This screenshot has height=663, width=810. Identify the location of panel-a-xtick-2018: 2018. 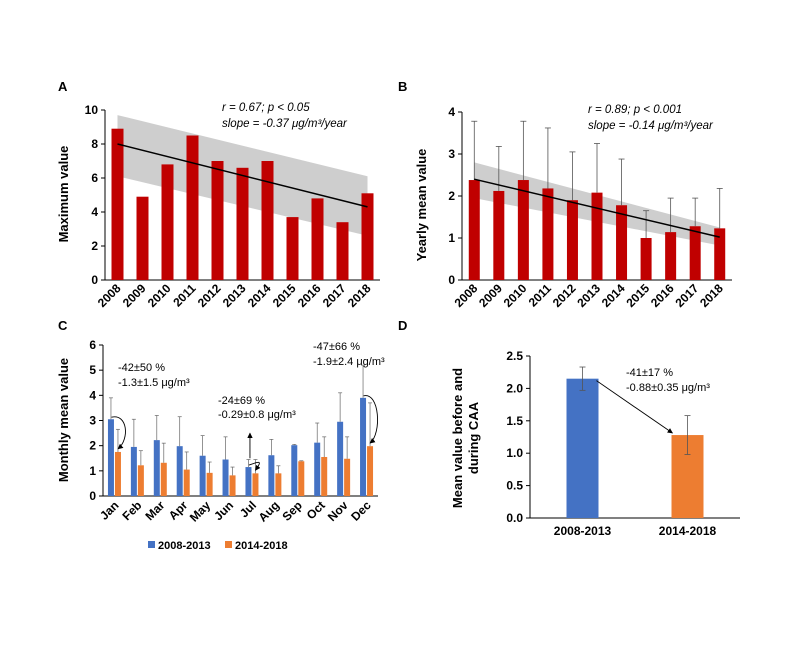
(359, 295).